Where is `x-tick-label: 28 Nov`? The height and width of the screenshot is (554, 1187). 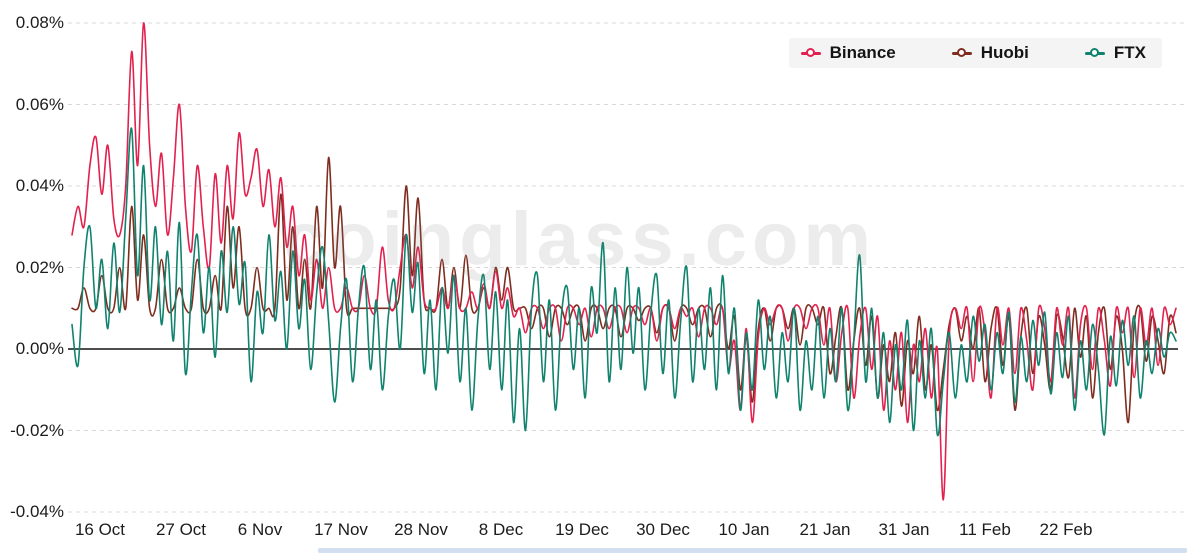
x-tick-label: 28 Nov is located at coordinates (421, 529).